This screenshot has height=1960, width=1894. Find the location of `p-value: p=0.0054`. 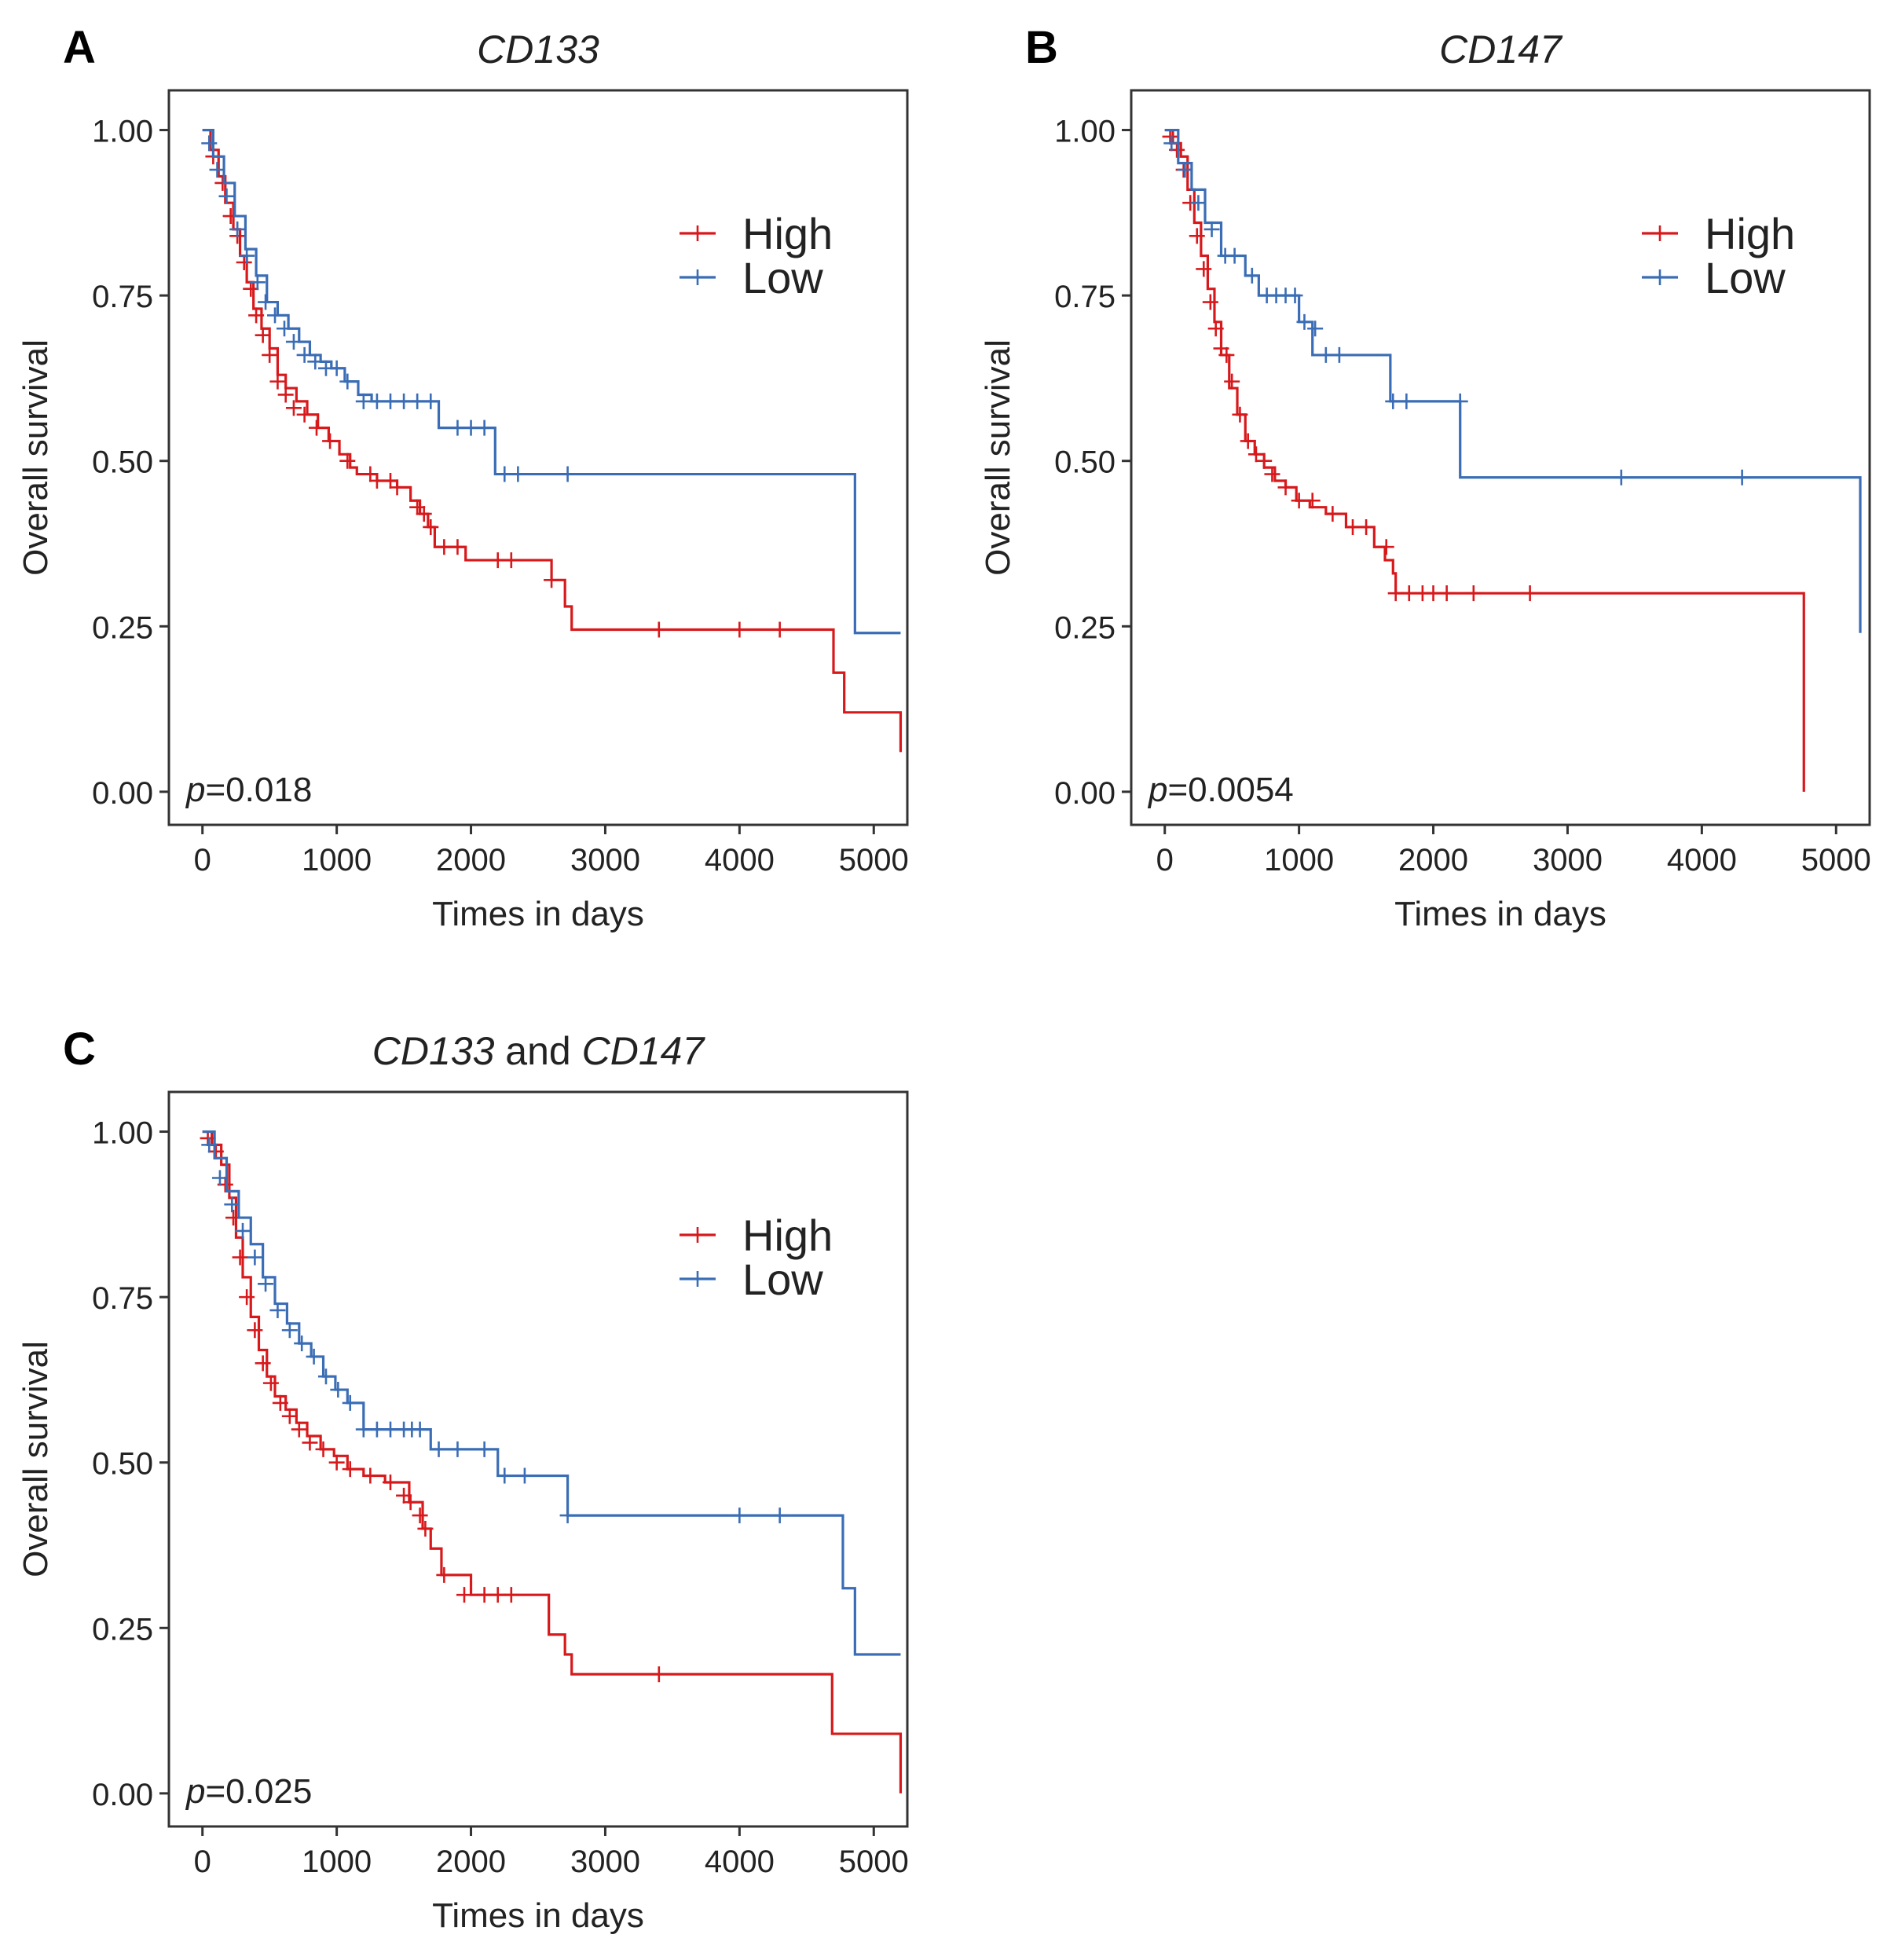

p-value: p=0.0054 is located at coordinates (1220, 790).